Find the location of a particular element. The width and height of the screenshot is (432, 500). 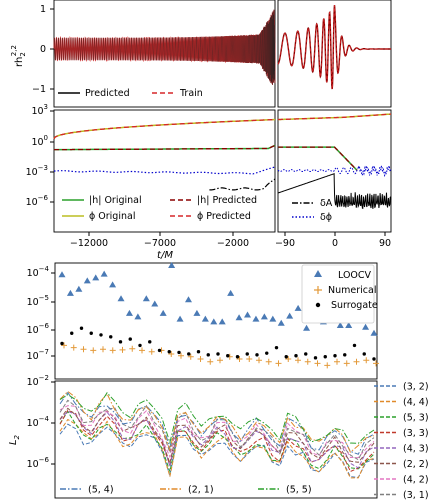

y-tick-label: 10⁰ is located at coordinates (39, 141).